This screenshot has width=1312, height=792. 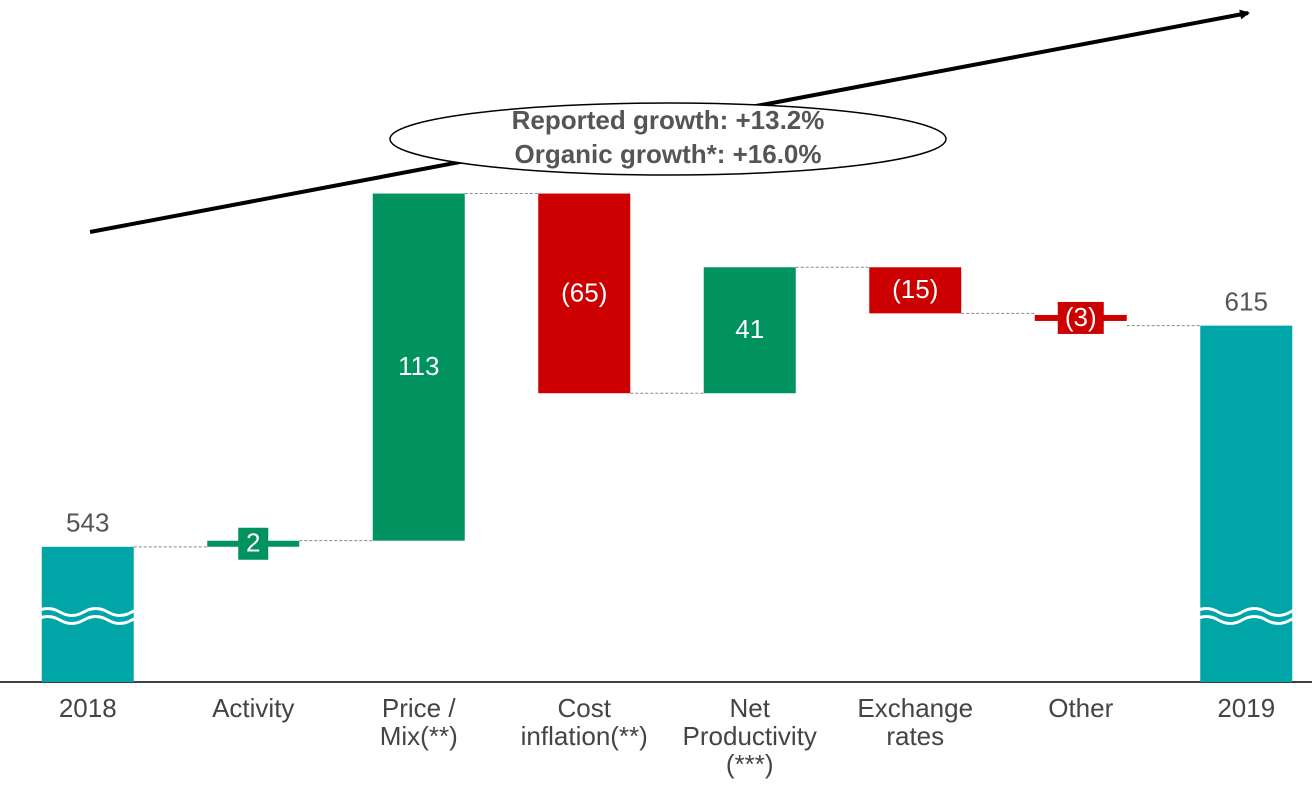 I want to click on value-label: (65), so click(x=584, y=292).